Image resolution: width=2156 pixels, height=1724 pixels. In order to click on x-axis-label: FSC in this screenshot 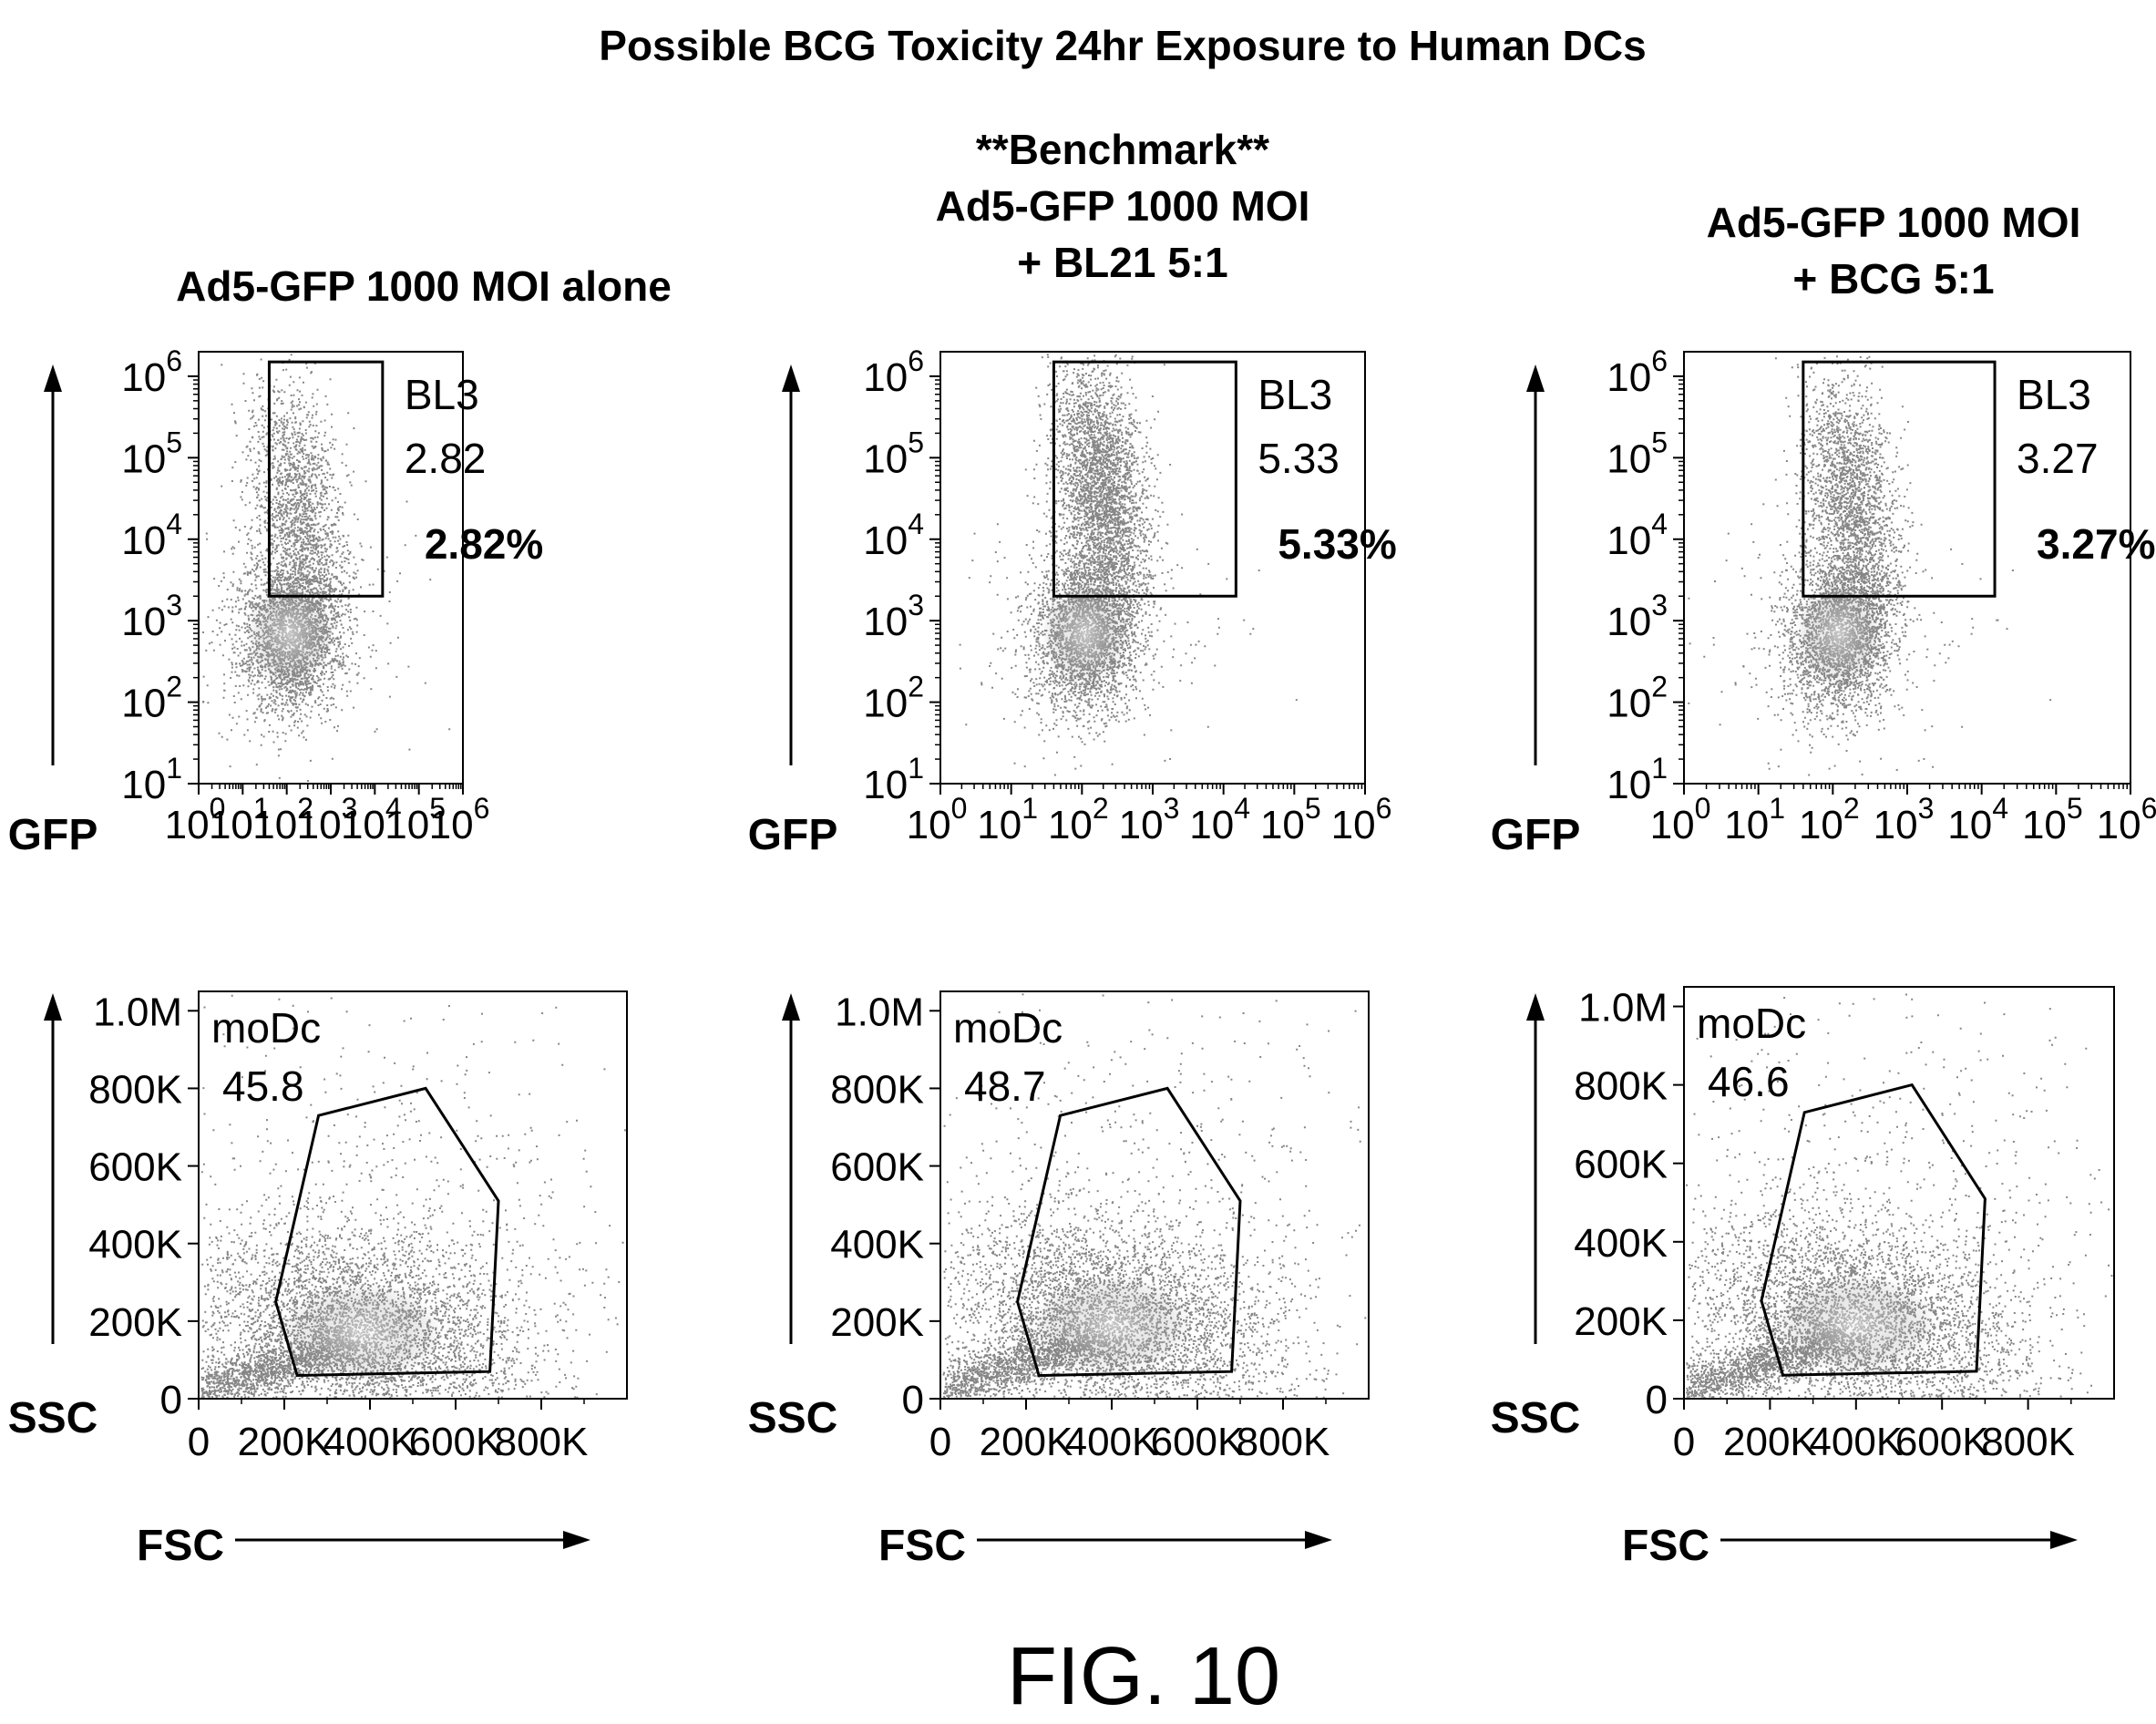, I will do `click(1665, 1546)`.